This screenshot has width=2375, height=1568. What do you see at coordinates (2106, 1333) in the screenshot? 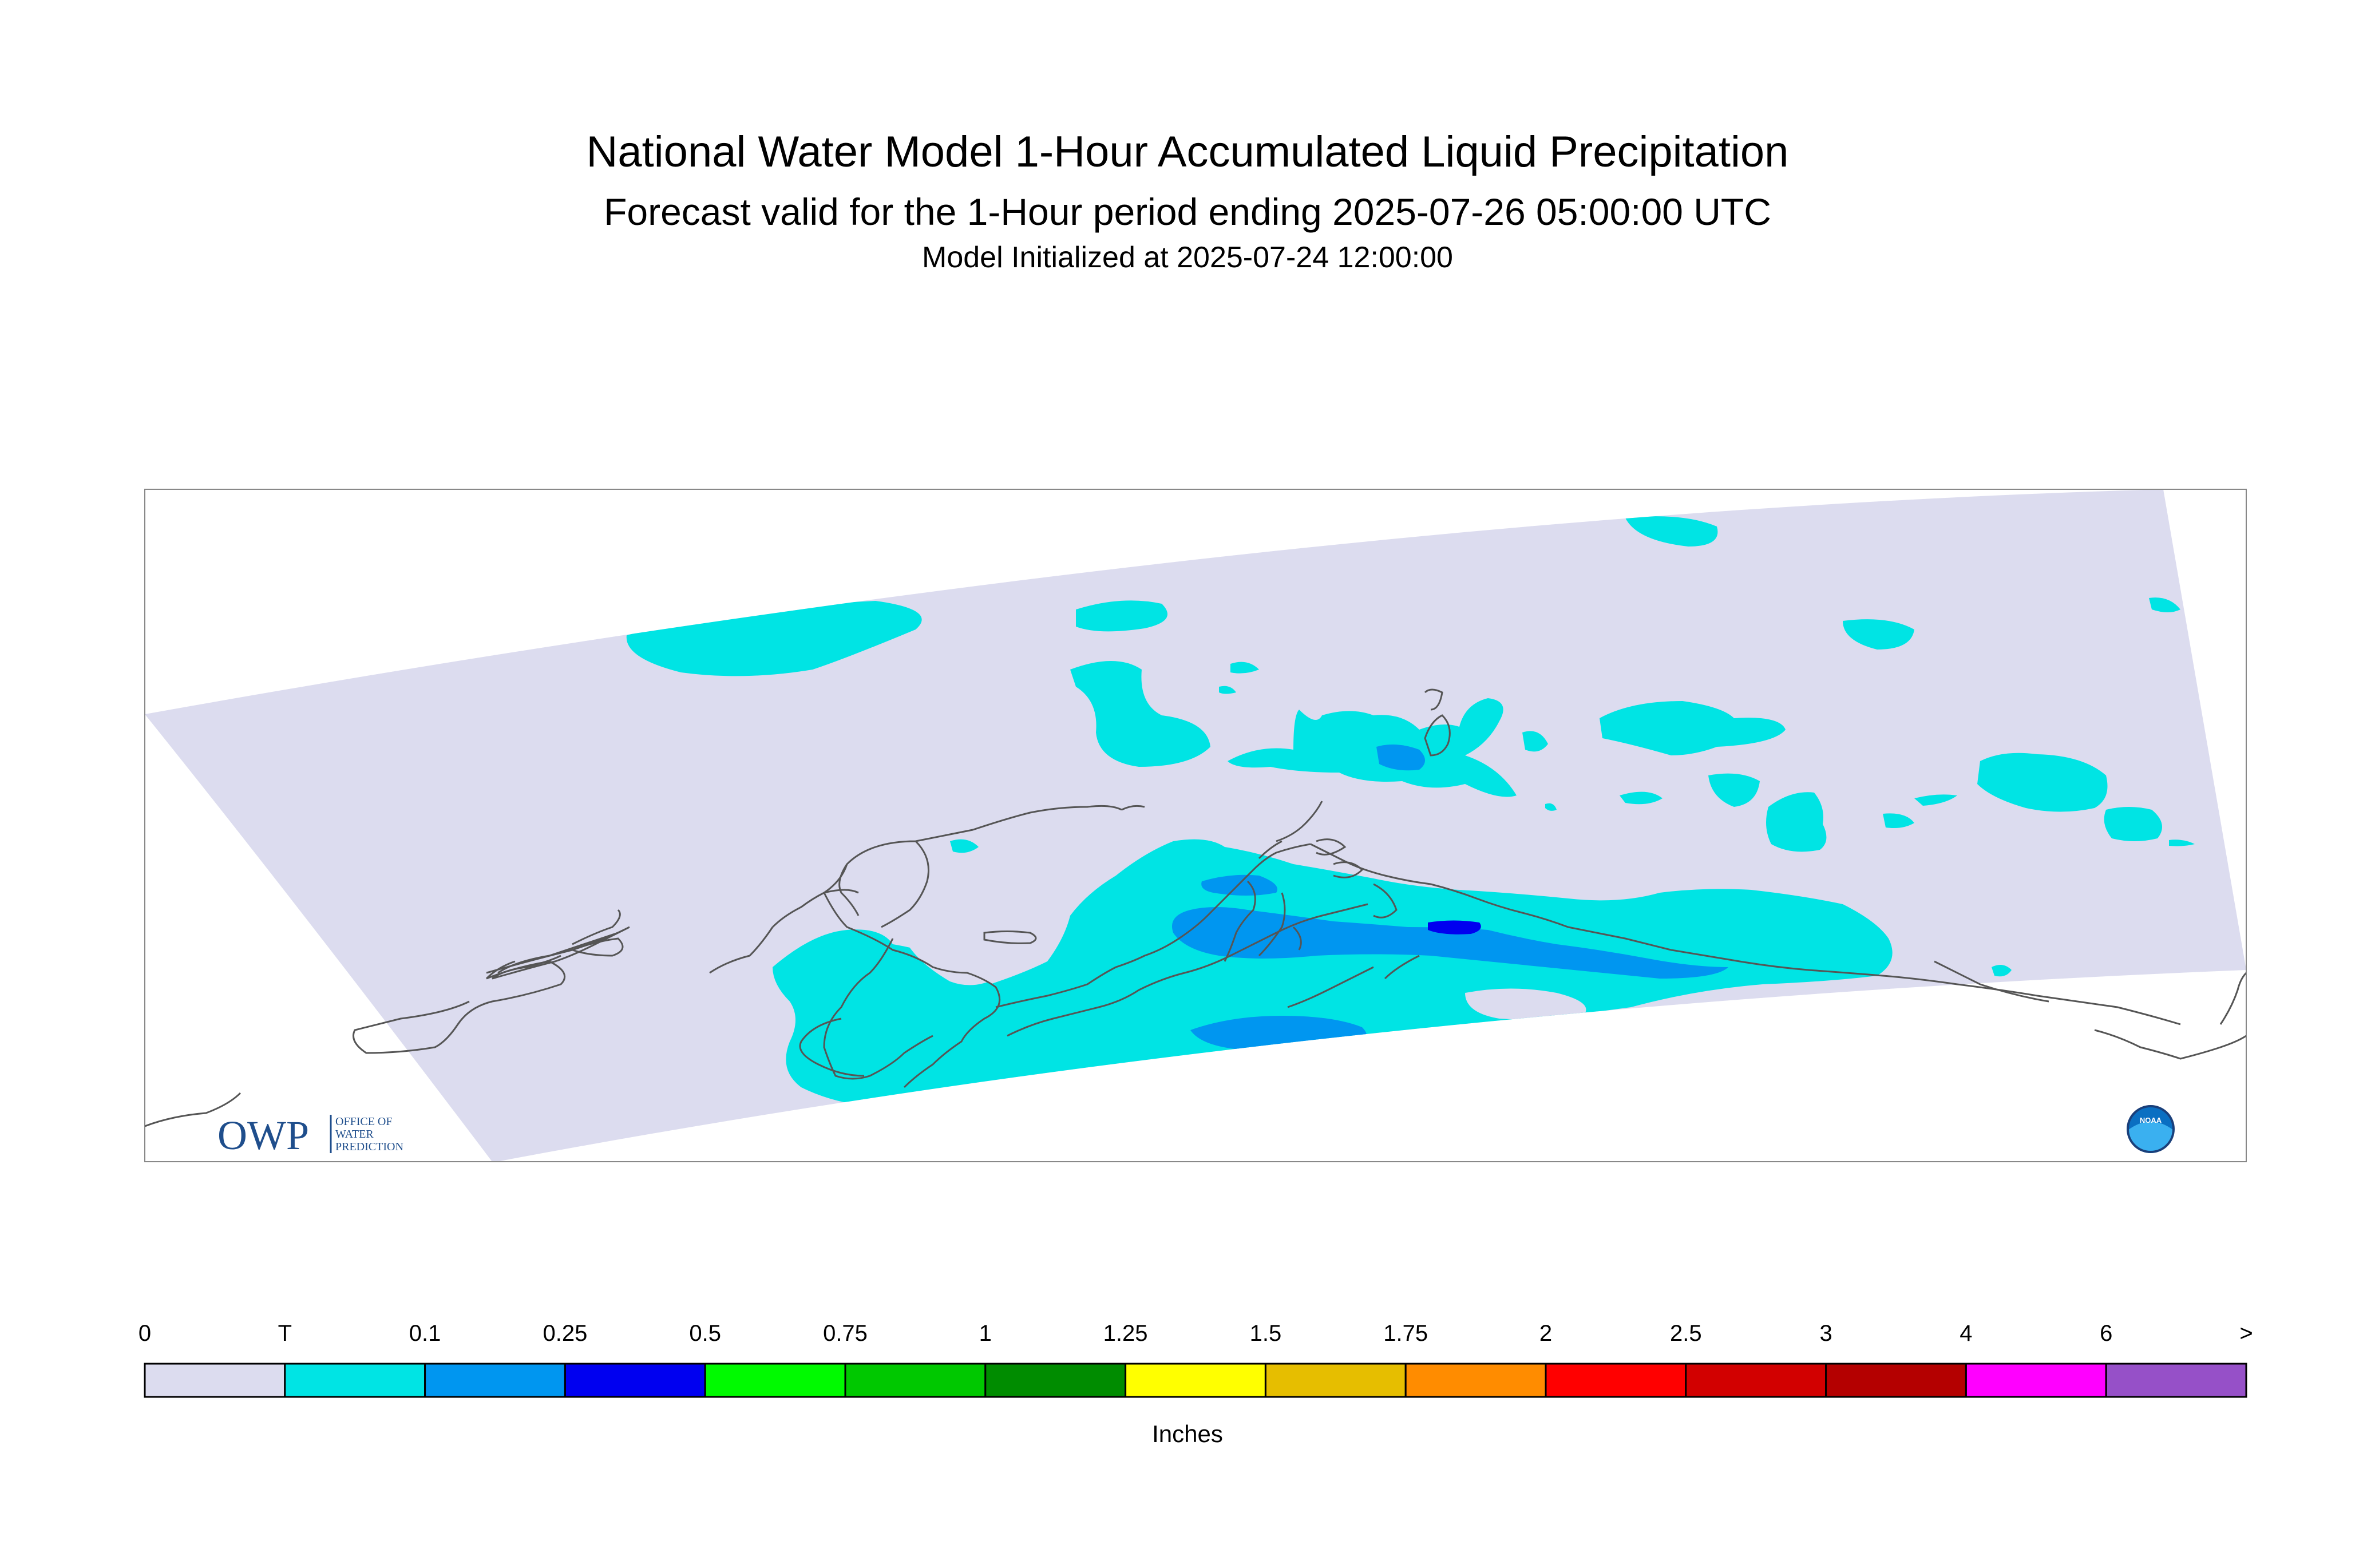
I see `legend-tick-label: 6` at bounding box center [2106, 1333].